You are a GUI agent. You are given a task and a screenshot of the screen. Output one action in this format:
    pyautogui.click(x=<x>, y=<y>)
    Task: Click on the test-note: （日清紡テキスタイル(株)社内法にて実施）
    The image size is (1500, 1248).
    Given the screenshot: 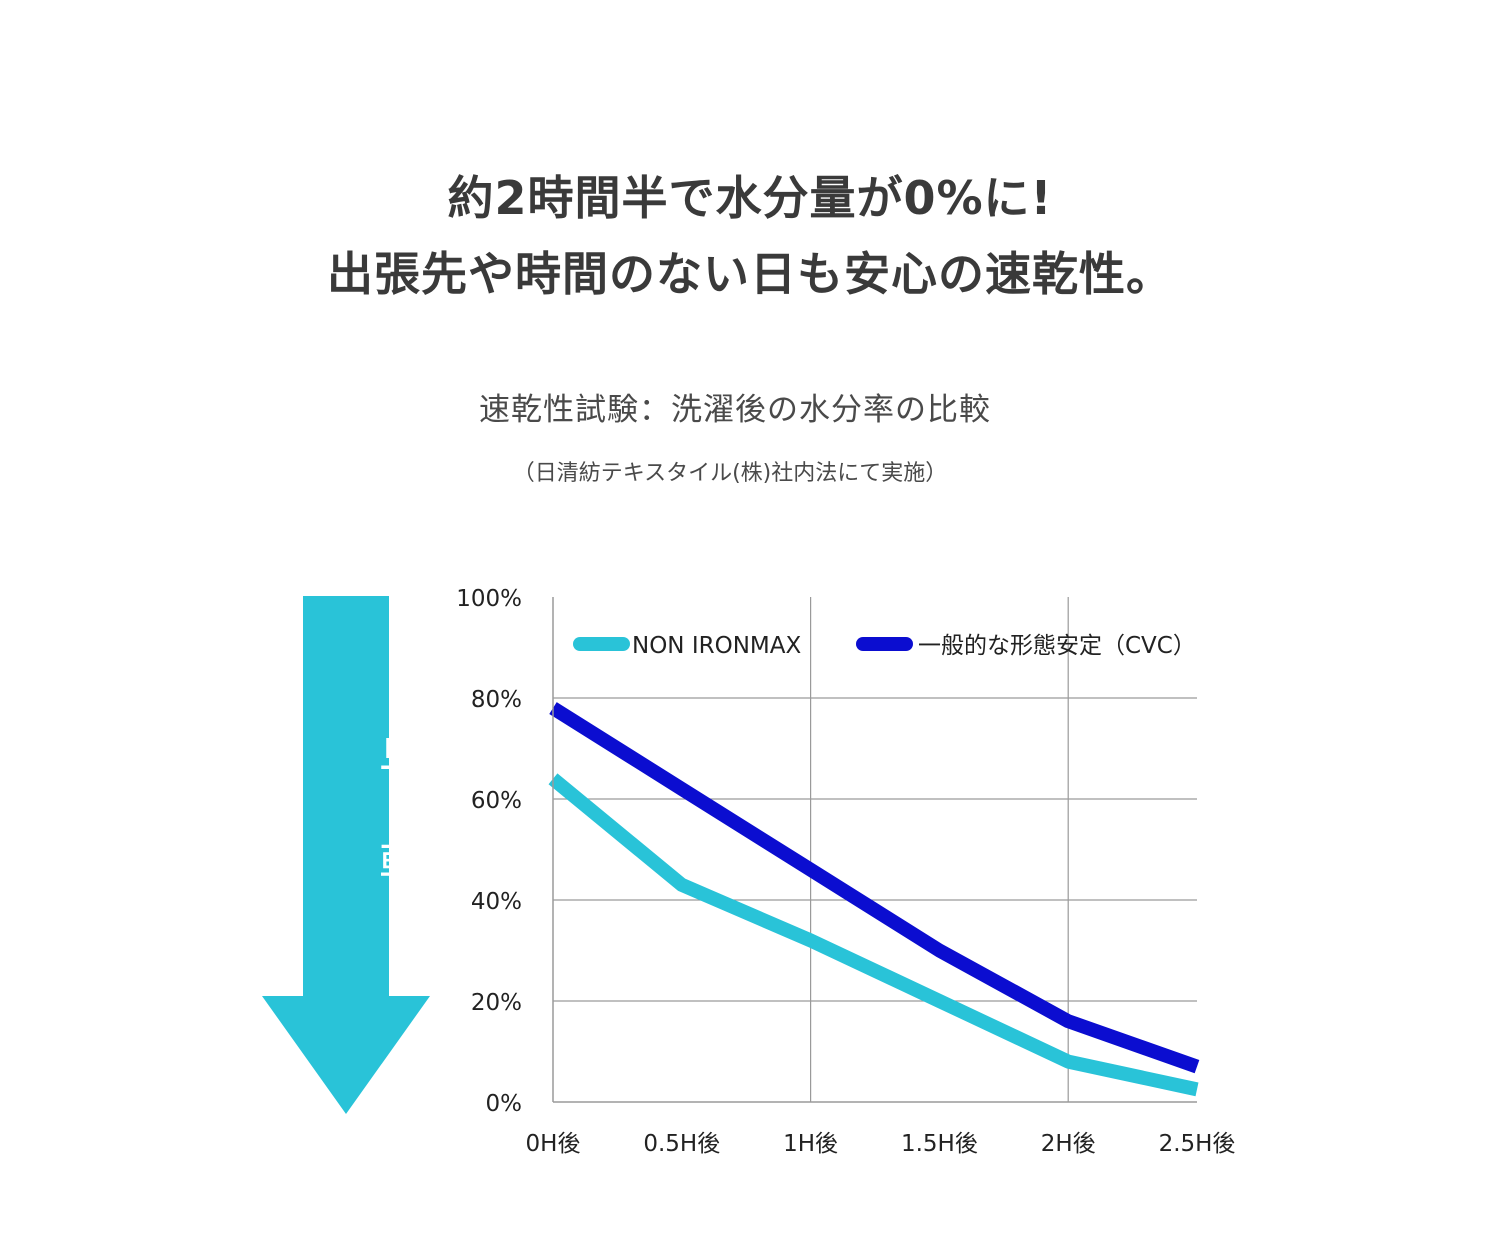 What is the action you would take?
    pyautogui.click(x=730, y=473)
    